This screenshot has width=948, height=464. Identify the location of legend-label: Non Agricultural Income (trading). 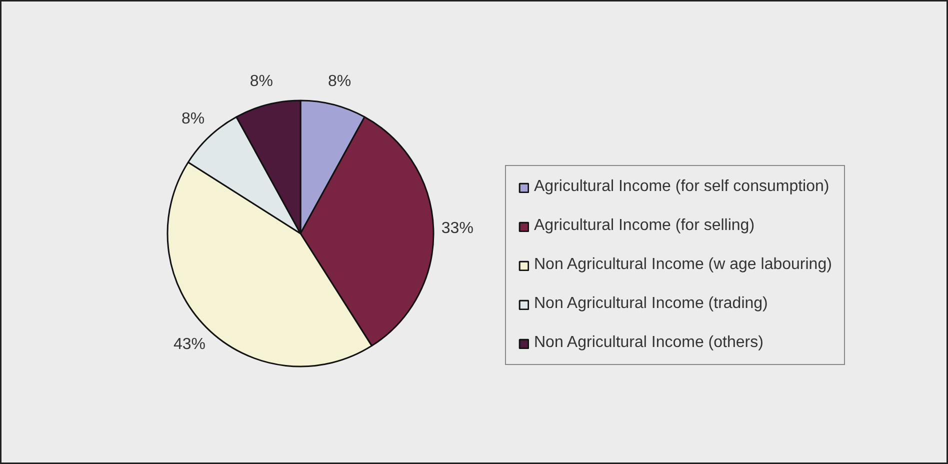
(651, 304).